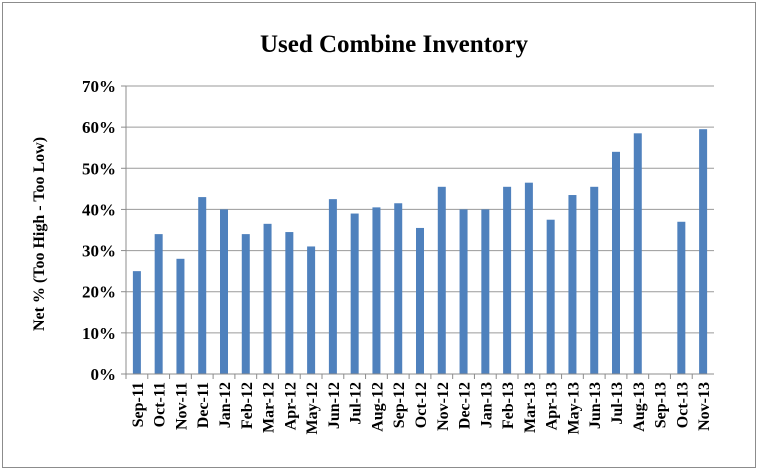 Image resolution: width=760 pixels, height=472 pixels. I want to click on x-tick-label: Mar-13, so click(530, 407).